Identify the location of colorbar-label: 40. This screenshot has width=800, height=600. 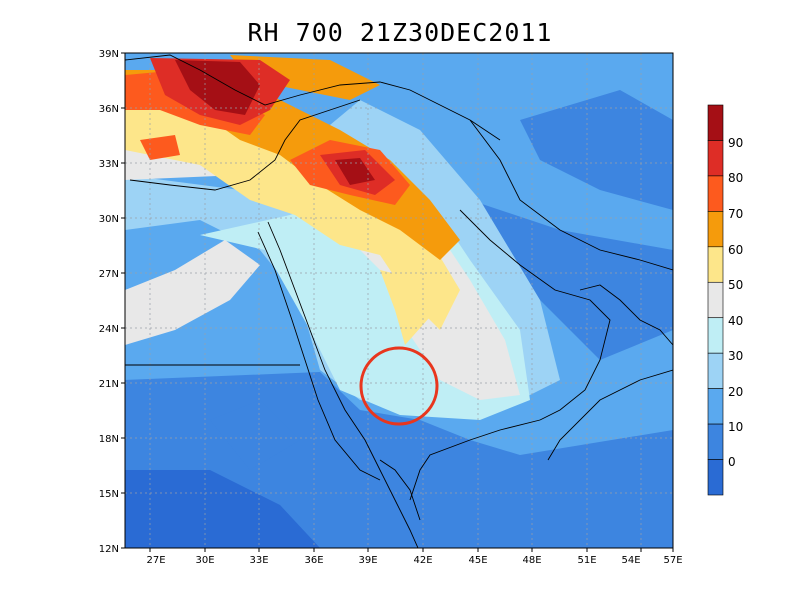
(735, 321).